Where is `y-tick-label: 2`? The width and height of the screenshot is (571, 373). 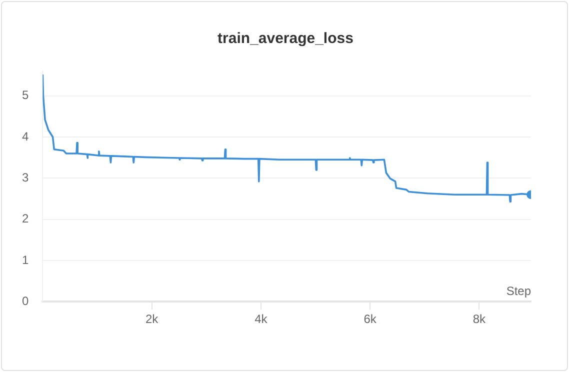 y-tick-label: 2 is located at coordinates (25, 219).